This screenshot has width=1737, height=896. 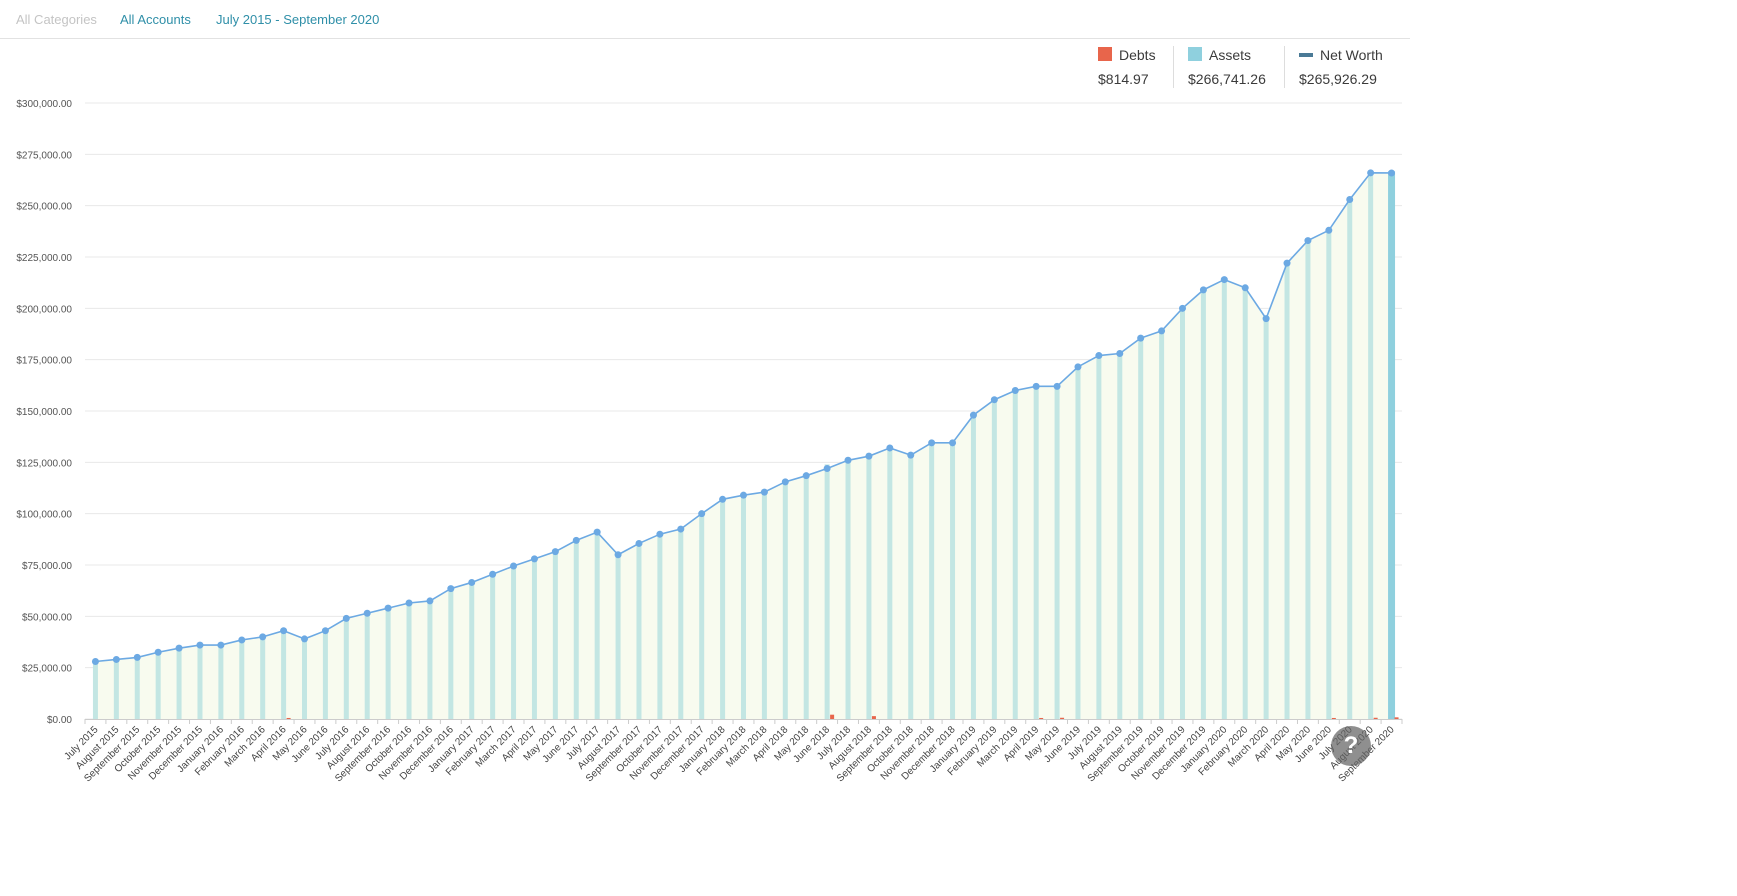 I want to click on date-range-filter: July 2015 - September 2020, so click(x=298, y=19).